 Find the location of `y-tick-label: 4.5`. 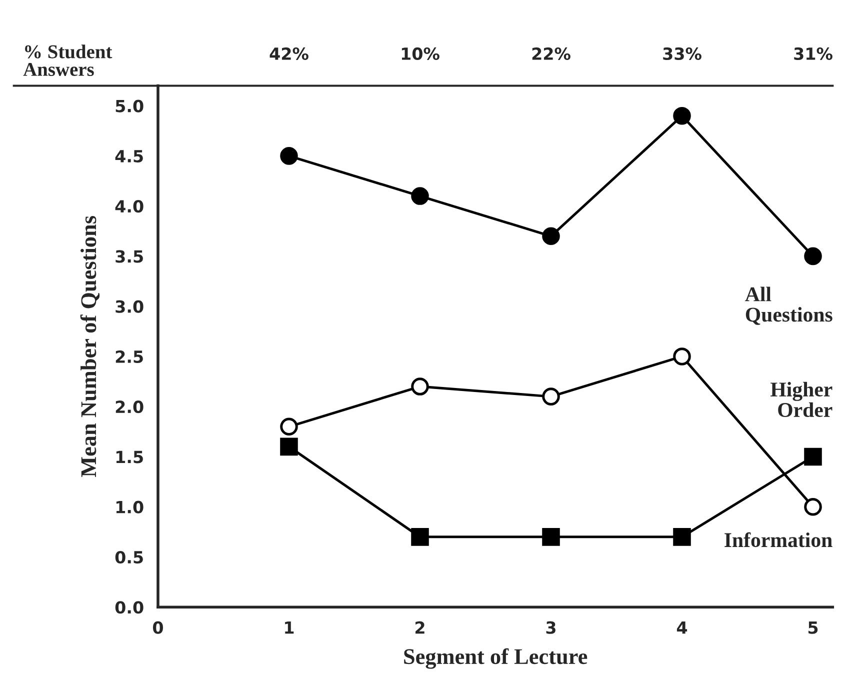

y-tick-label: 4.5 is located at coordinates (129, 156).